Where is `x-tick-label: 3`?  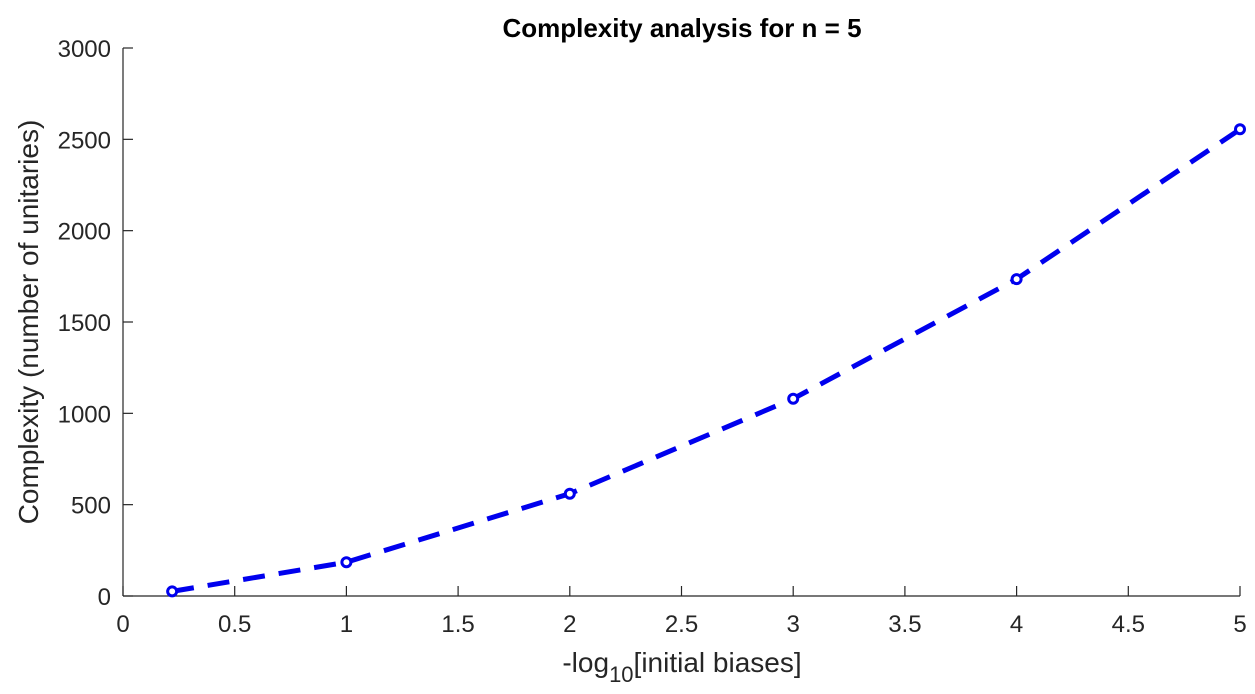 x-tick-label: 3 is located at coordinates (793, 624).